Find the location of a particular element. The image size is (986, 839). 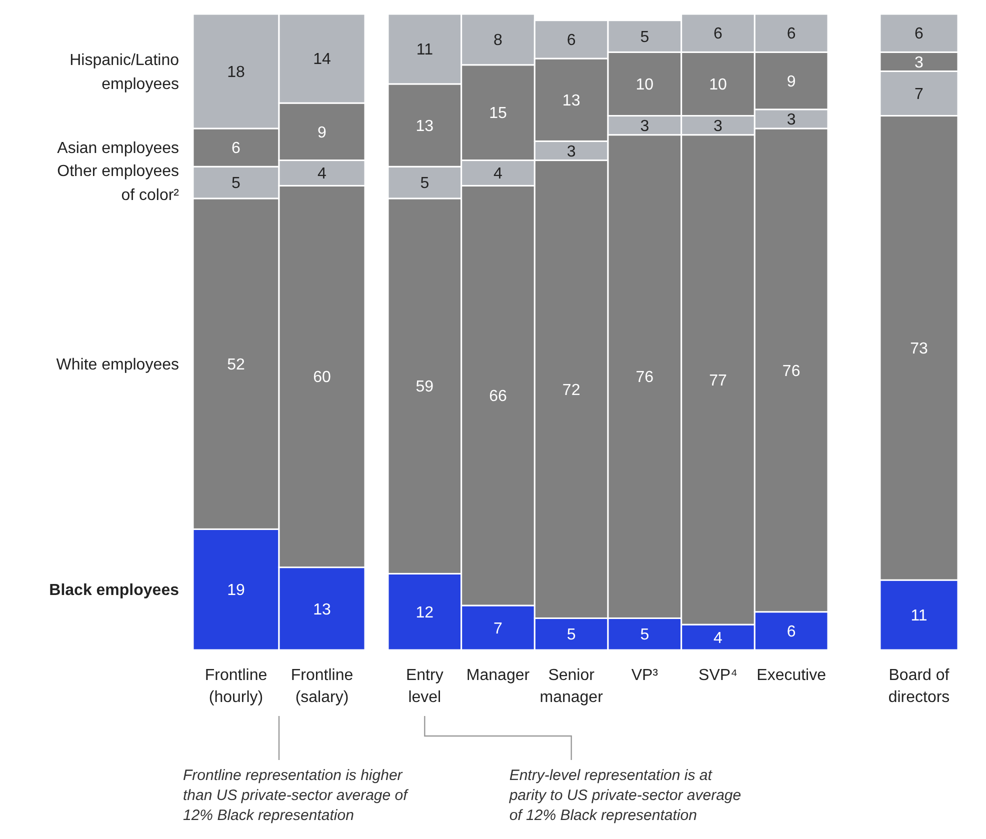

data-label: 52 is located at coordinates (236, 365).